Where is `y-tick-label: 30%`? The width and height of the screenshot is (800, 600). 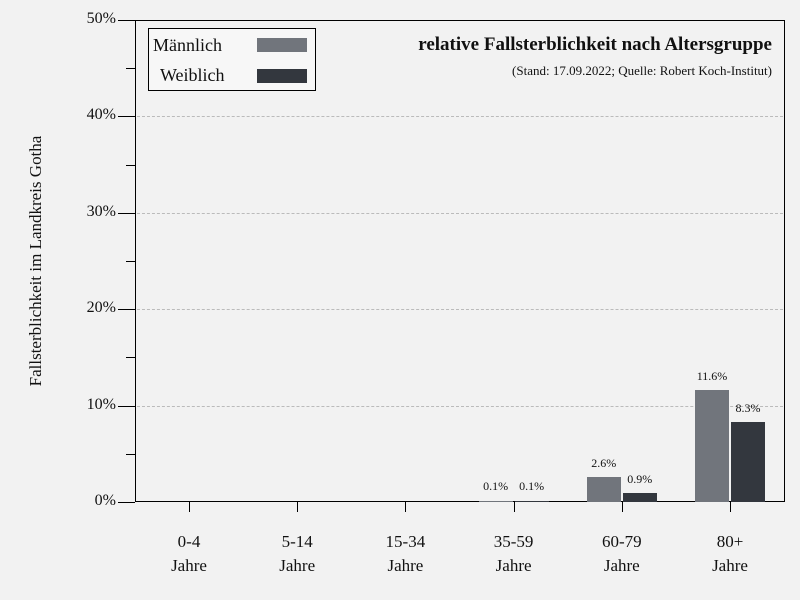 y-tick-label: 30% is located at coordinates (101, 211).